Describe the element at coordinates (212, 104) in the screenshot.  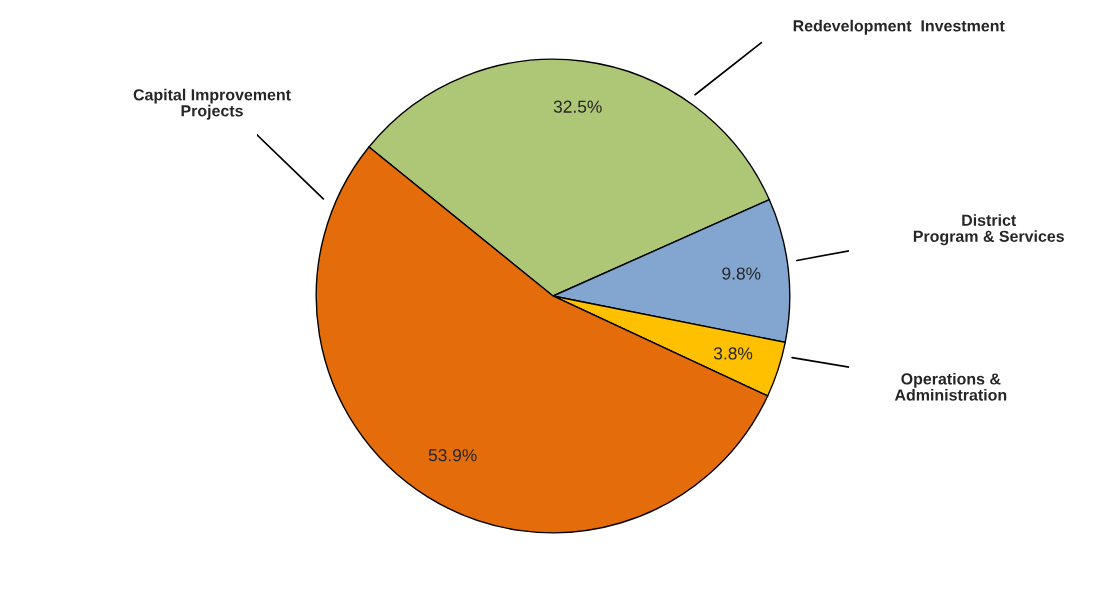
I see `slice-label: Capital Improvement Projects` at that location.